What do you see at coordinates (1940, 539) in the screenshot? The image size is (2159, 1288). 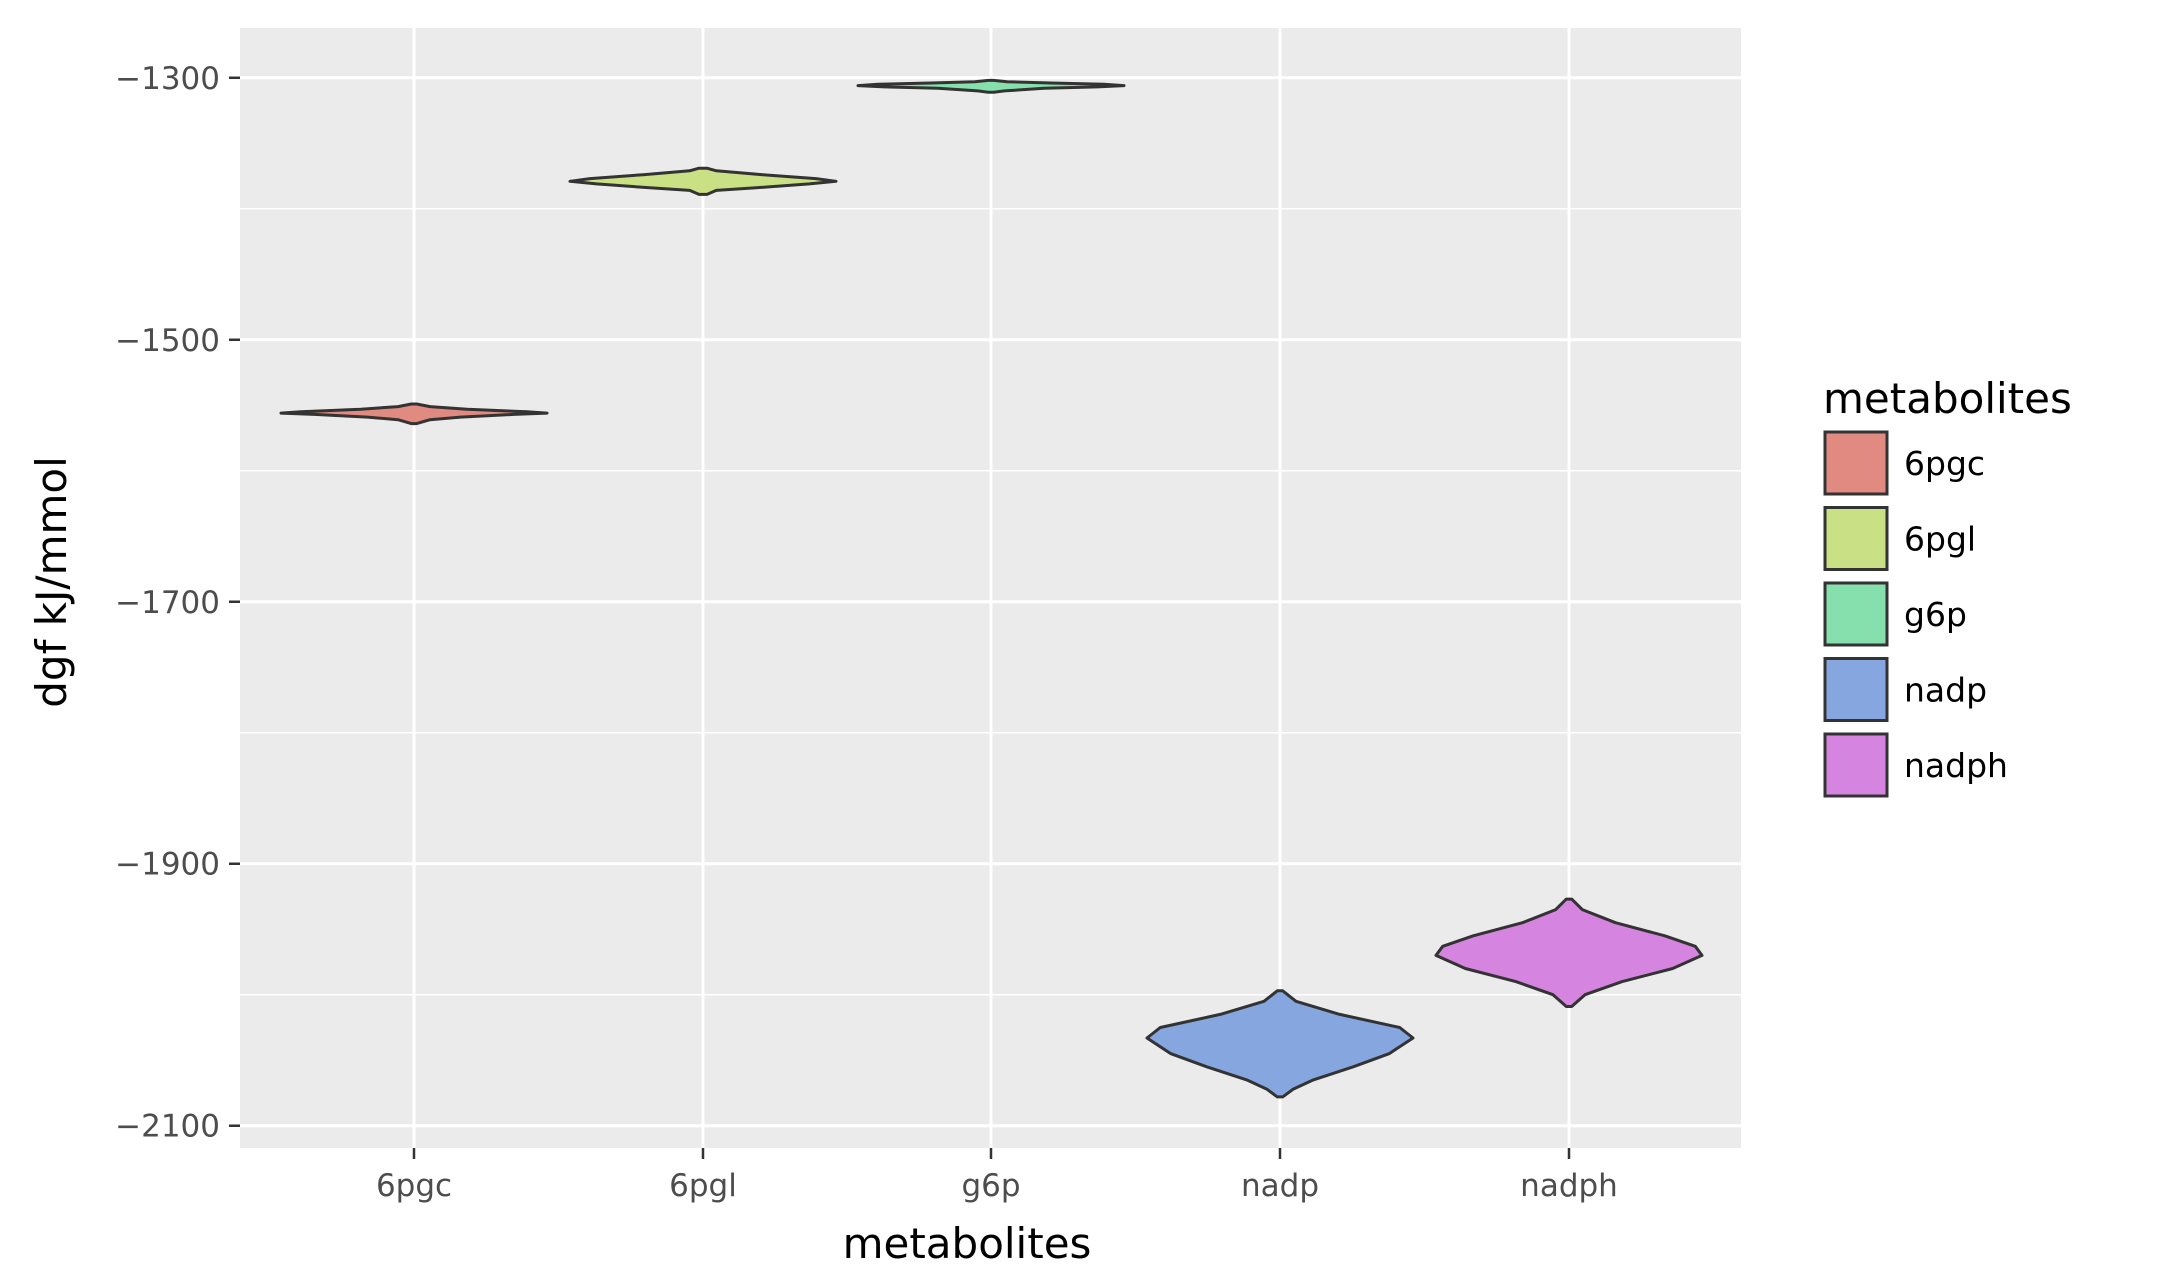 I see `legend-label: 6pgl` at bounding box center [1940, 539].